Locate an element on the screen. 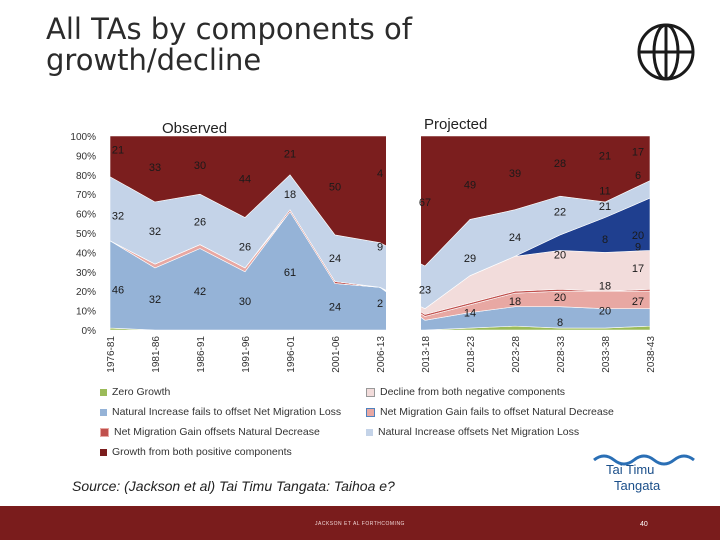 Image resolution: width=720 pixels, height=540 pixels. data-label: 23 is located at coordinates (425, 290).